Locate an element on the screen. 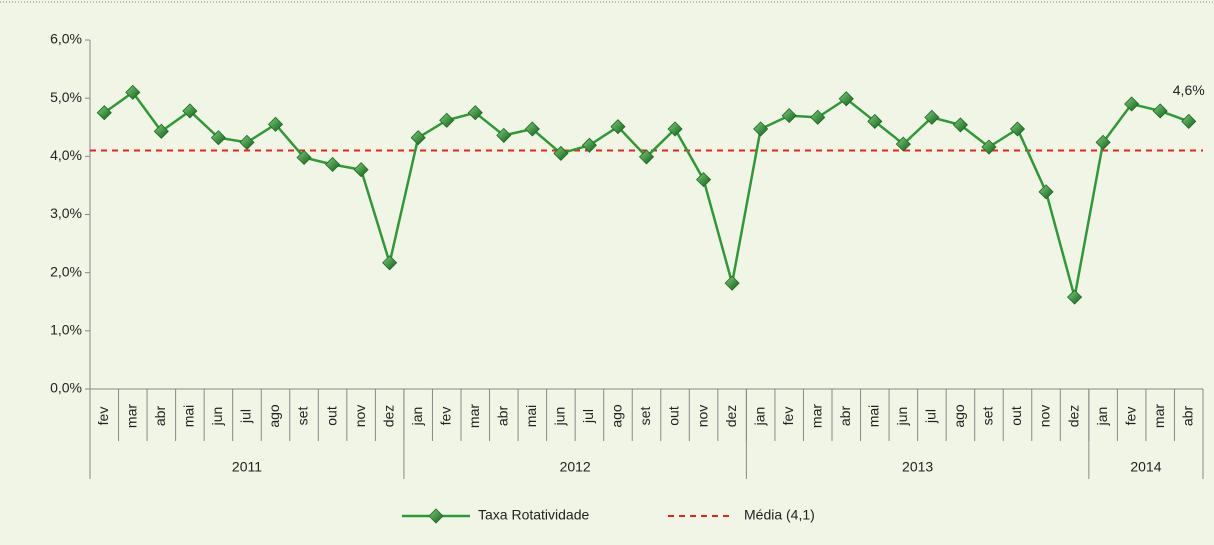 The width and height of the screenshot is (1214, 545). y-tick-label: 6,0% is located at coordinates (66, 39).